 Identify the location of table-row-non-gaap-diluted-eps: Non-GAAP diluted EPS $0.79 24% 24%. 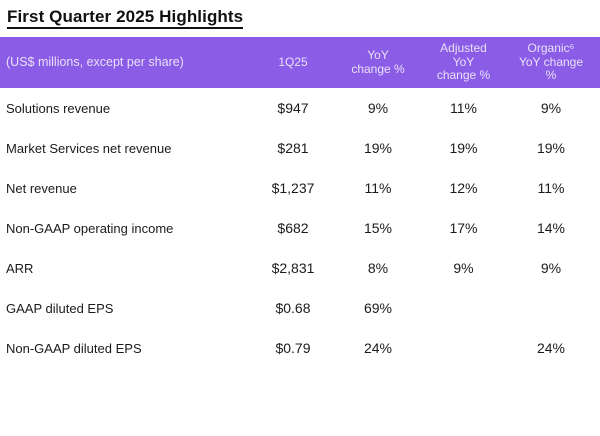
(300, 348).